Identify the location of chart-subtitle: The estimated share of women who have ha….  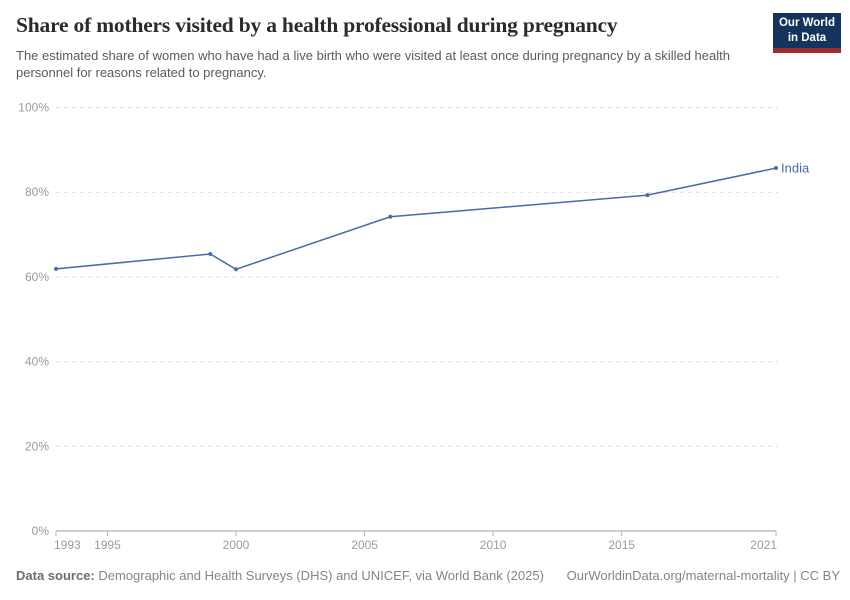
(373, 64).